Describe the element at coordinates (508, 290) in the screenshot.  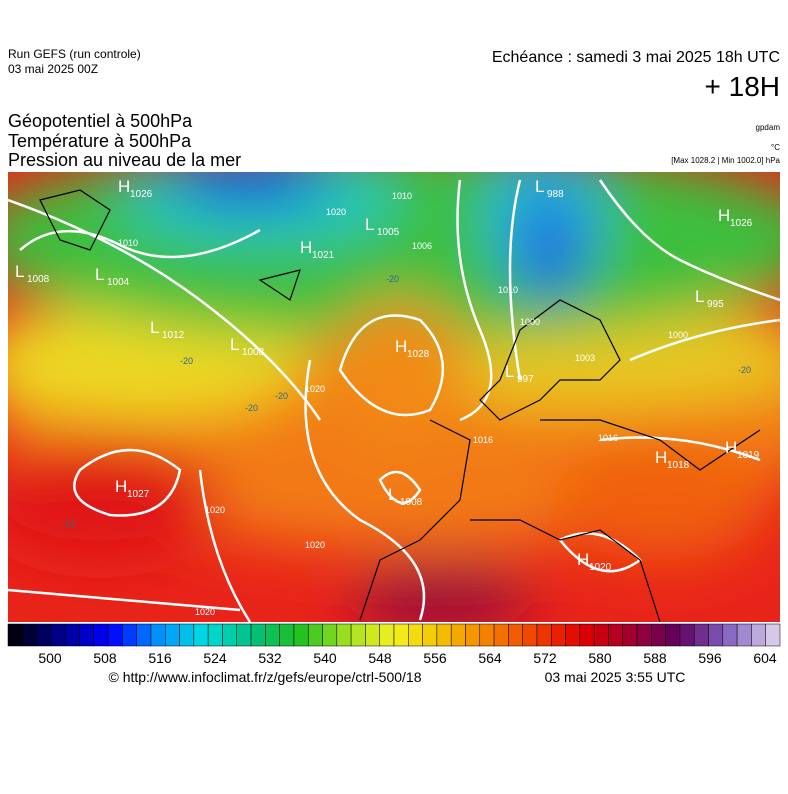
I see `isobar-label: 1010` at that location.